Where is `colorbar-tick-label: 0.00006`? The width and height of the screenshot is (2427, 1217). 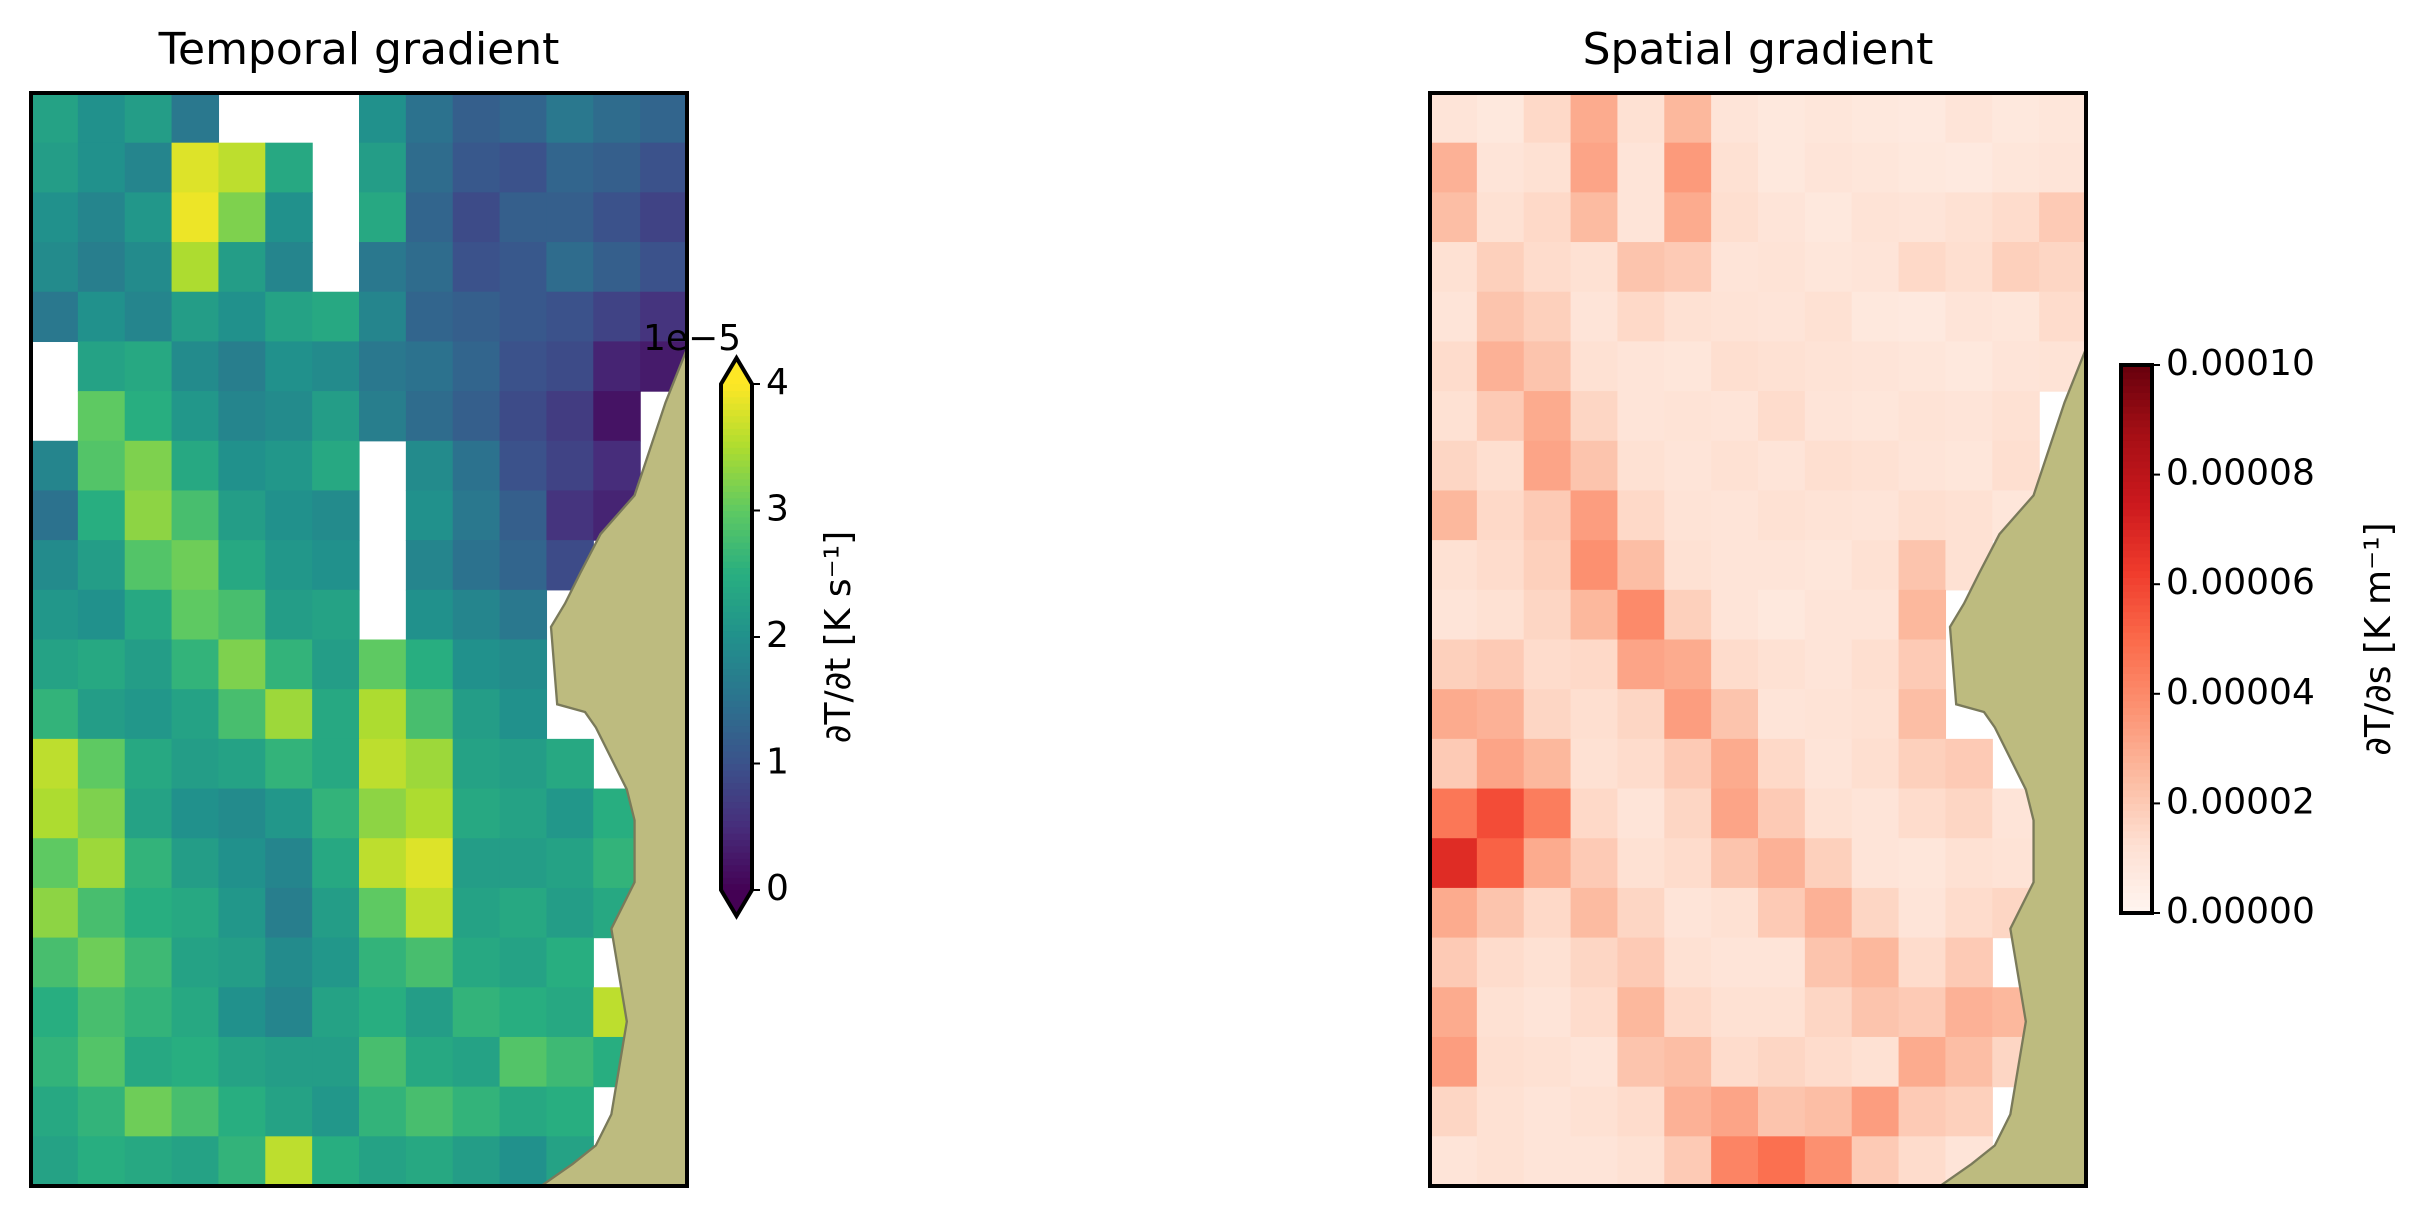
colorbar-tick-label: 0.00006 is located at coordinates (2240, 582).